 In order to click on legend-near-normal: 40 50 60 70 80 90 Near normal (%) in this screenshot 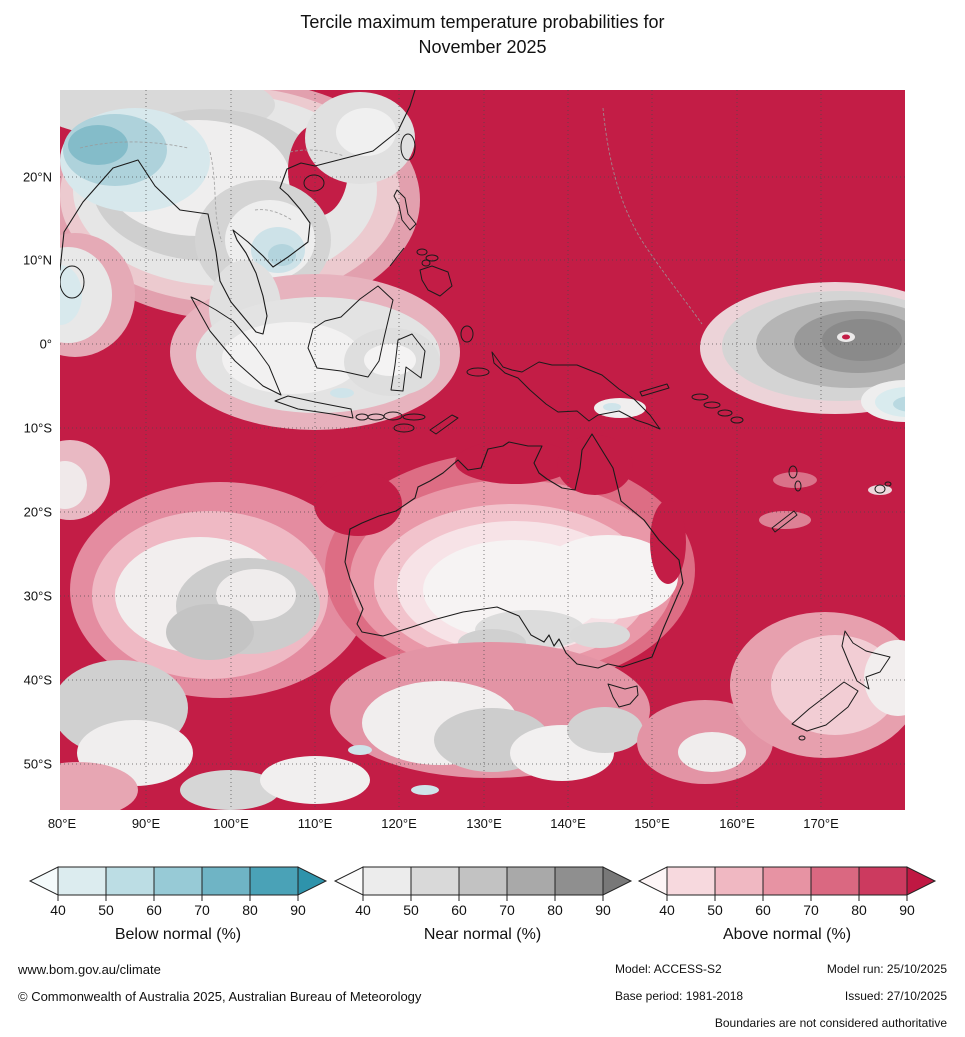, I will do `click(483, 904)`.